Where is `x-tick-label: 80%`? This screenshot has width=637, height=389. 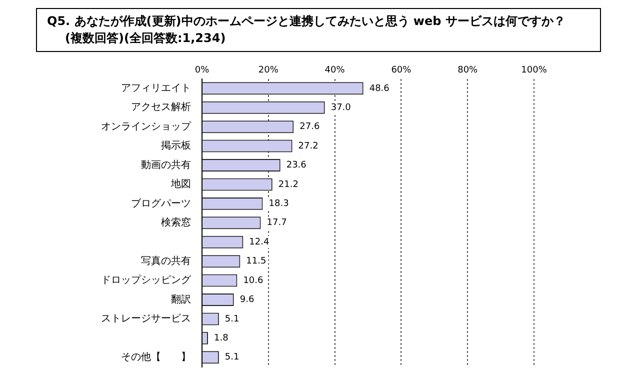 x-tick-label: 80% is located at coordinates (468, 71).